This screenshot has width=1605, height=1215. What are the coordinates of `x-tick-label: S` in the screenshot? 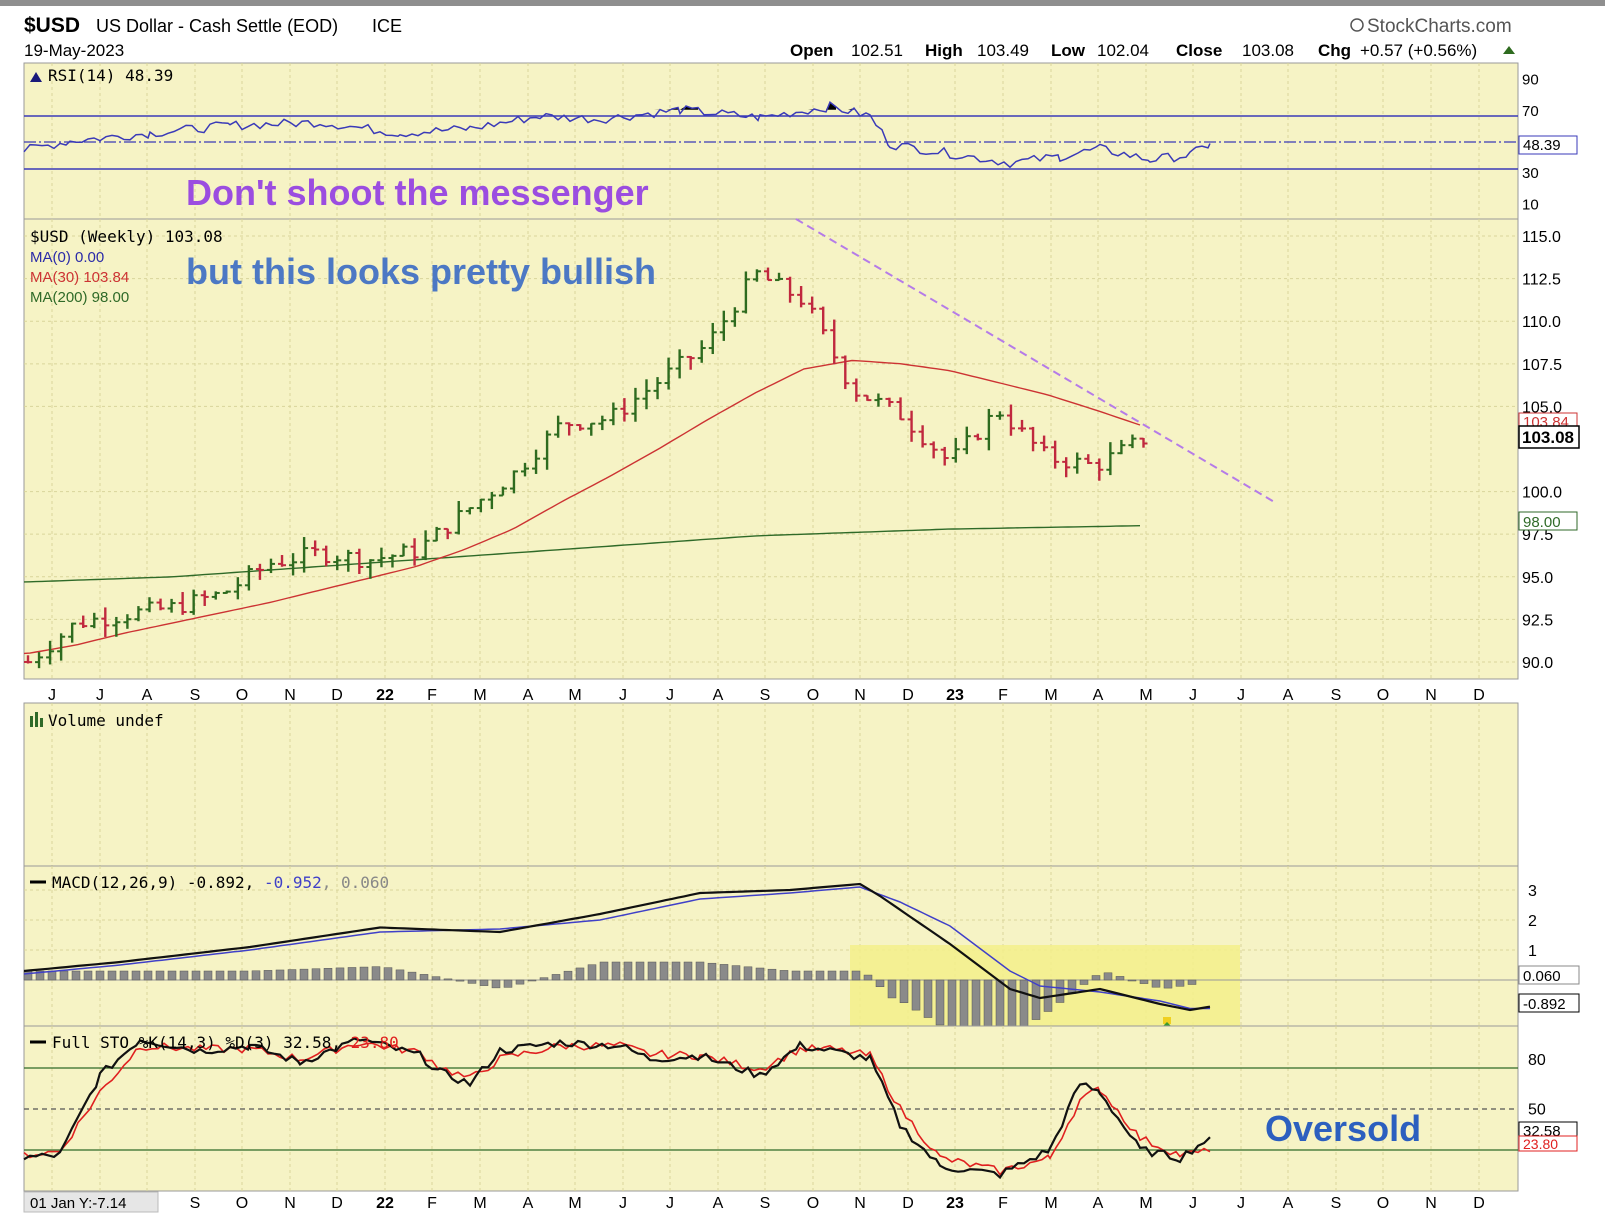 It's located at (195, 695).